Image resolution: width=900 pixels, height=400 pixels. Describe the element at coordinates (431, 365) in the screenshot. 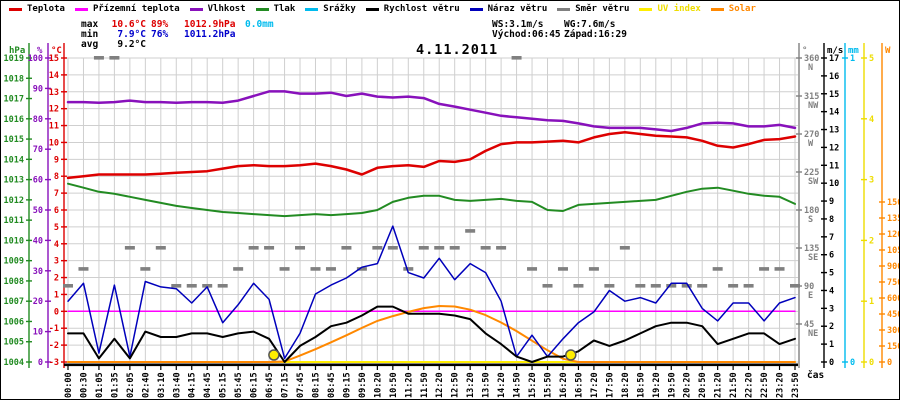

I see `x-axis-bar` at that location.